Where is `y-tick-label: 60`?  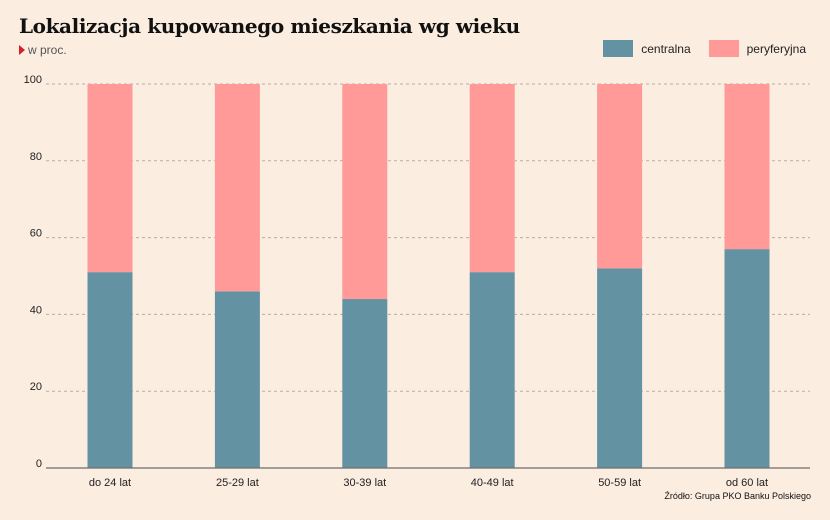
y-tick-label: 60 is located at coordinates (36, 234).